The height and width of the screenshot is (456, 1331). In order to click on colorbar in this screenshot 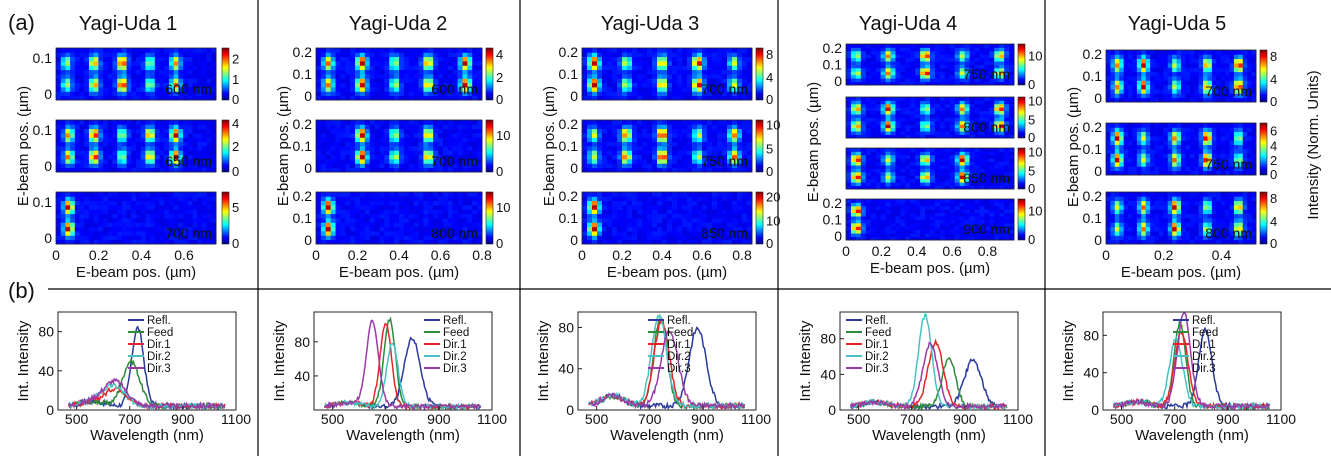, I will do `click(759, 218)`.